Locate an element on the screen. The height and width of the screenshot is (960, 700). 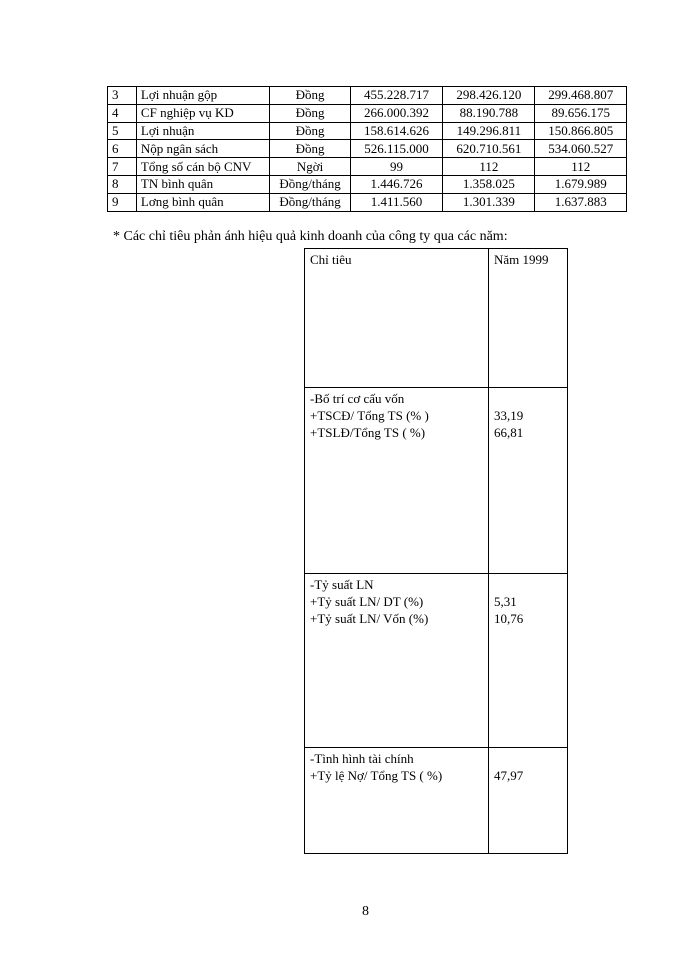
item-label: +Tỷ suất LN/ Vốn (%) is located at coordinates (369, 618).